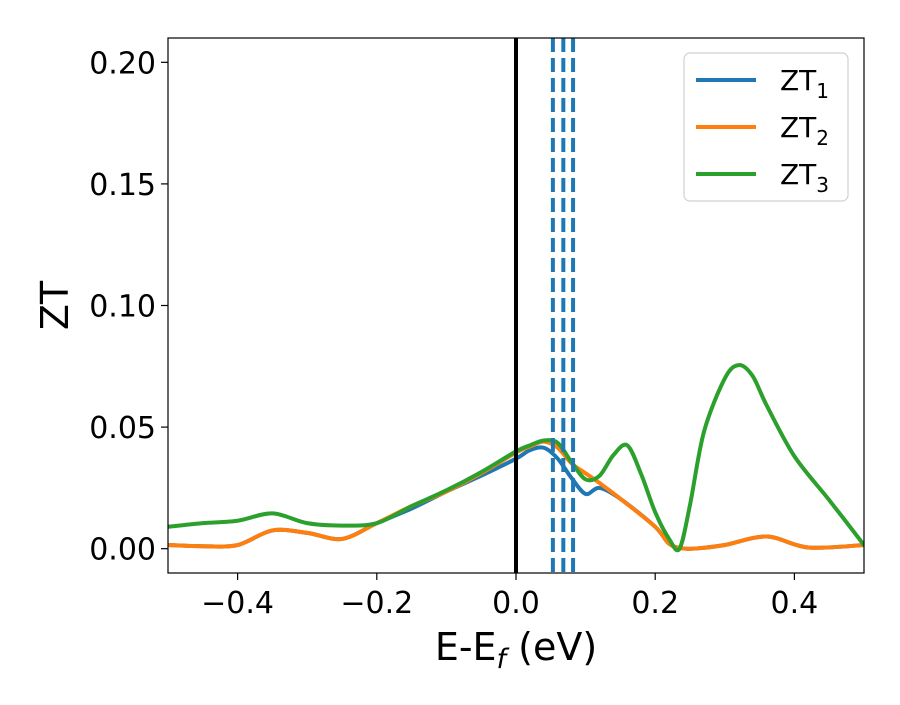 The image size is (900, 705). Describe the element at coordinates (516, 603) in the screenshot. I see `x-tick-label: 0.0` at that location.